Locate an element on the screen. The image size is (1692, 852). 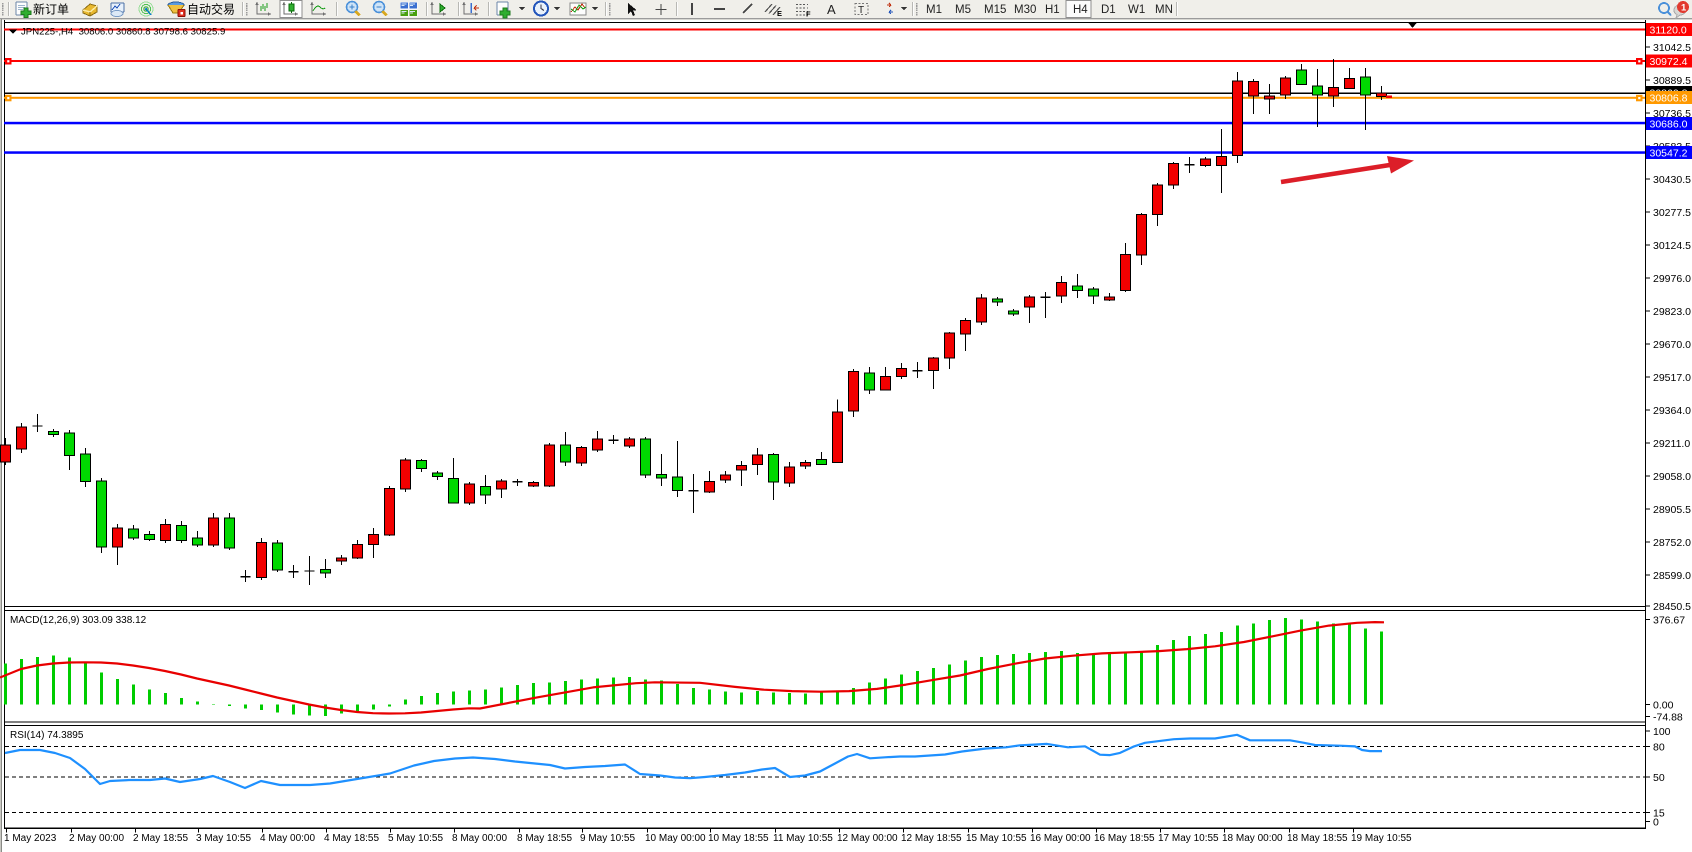
svg-text: 29823.0 is located at coordinates (1672, 312).